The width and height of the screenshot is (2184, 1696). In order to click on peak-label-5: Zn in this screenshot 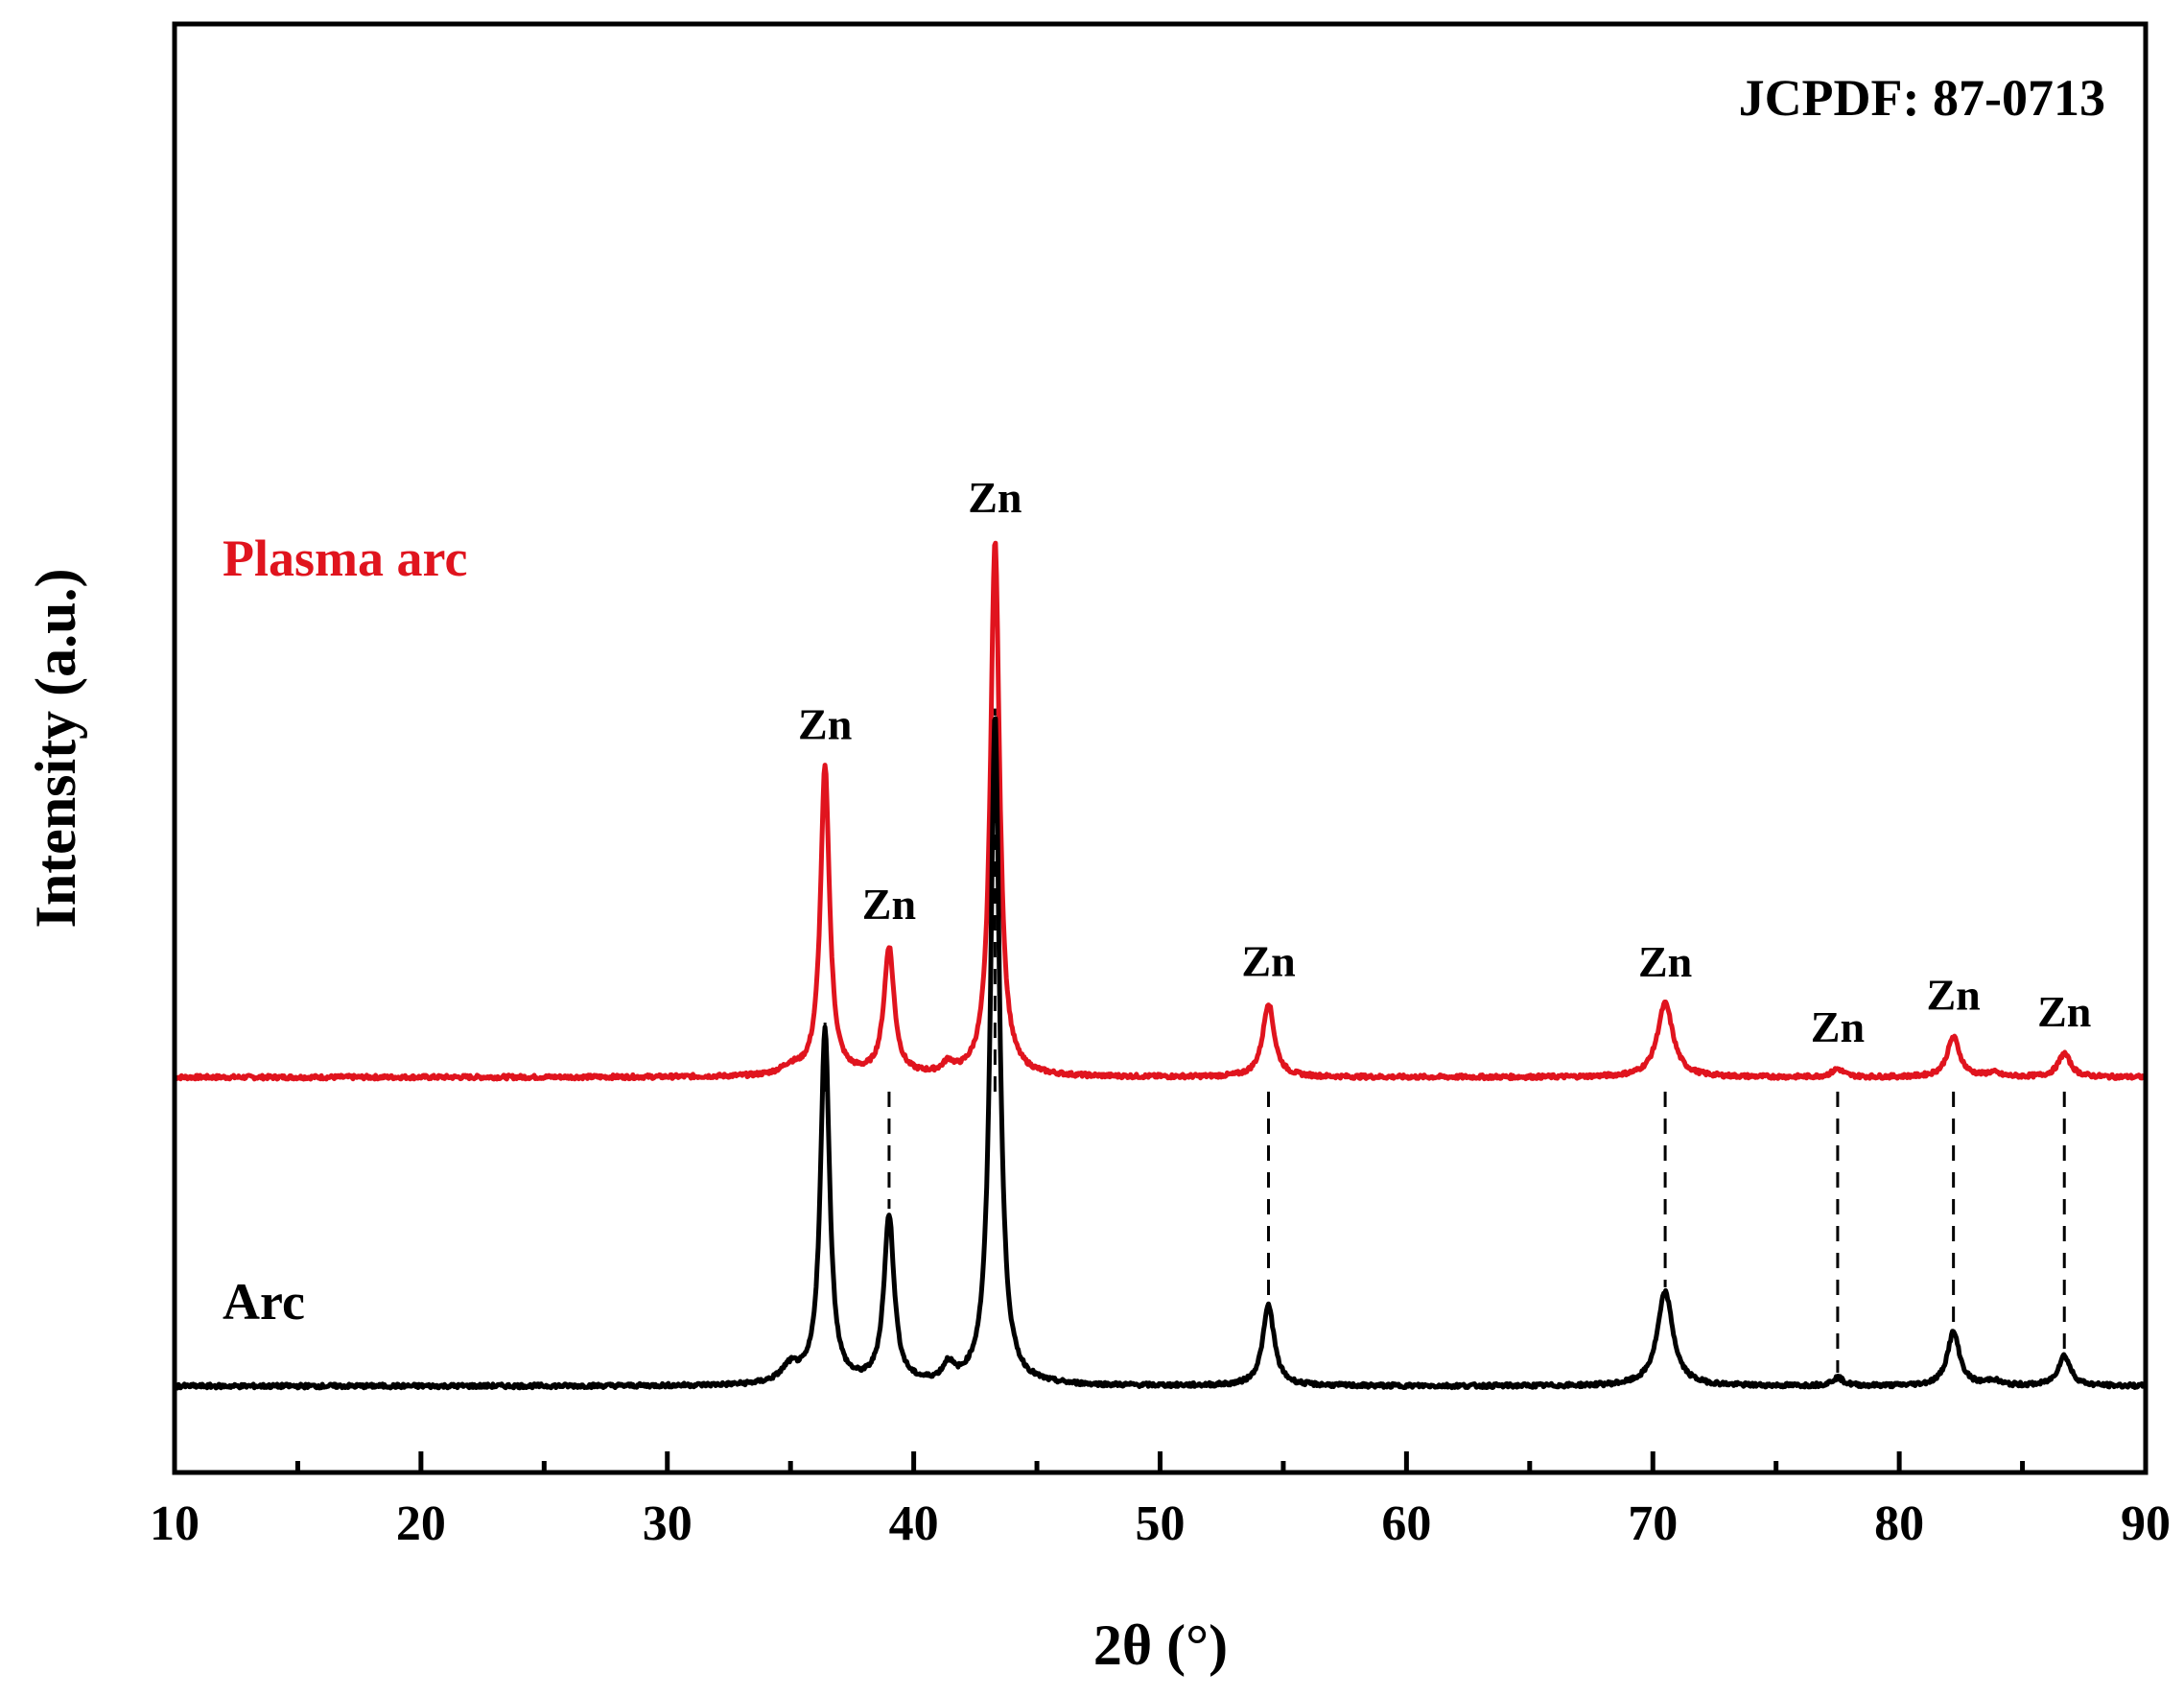, I will do `click(1838, 1027)`.